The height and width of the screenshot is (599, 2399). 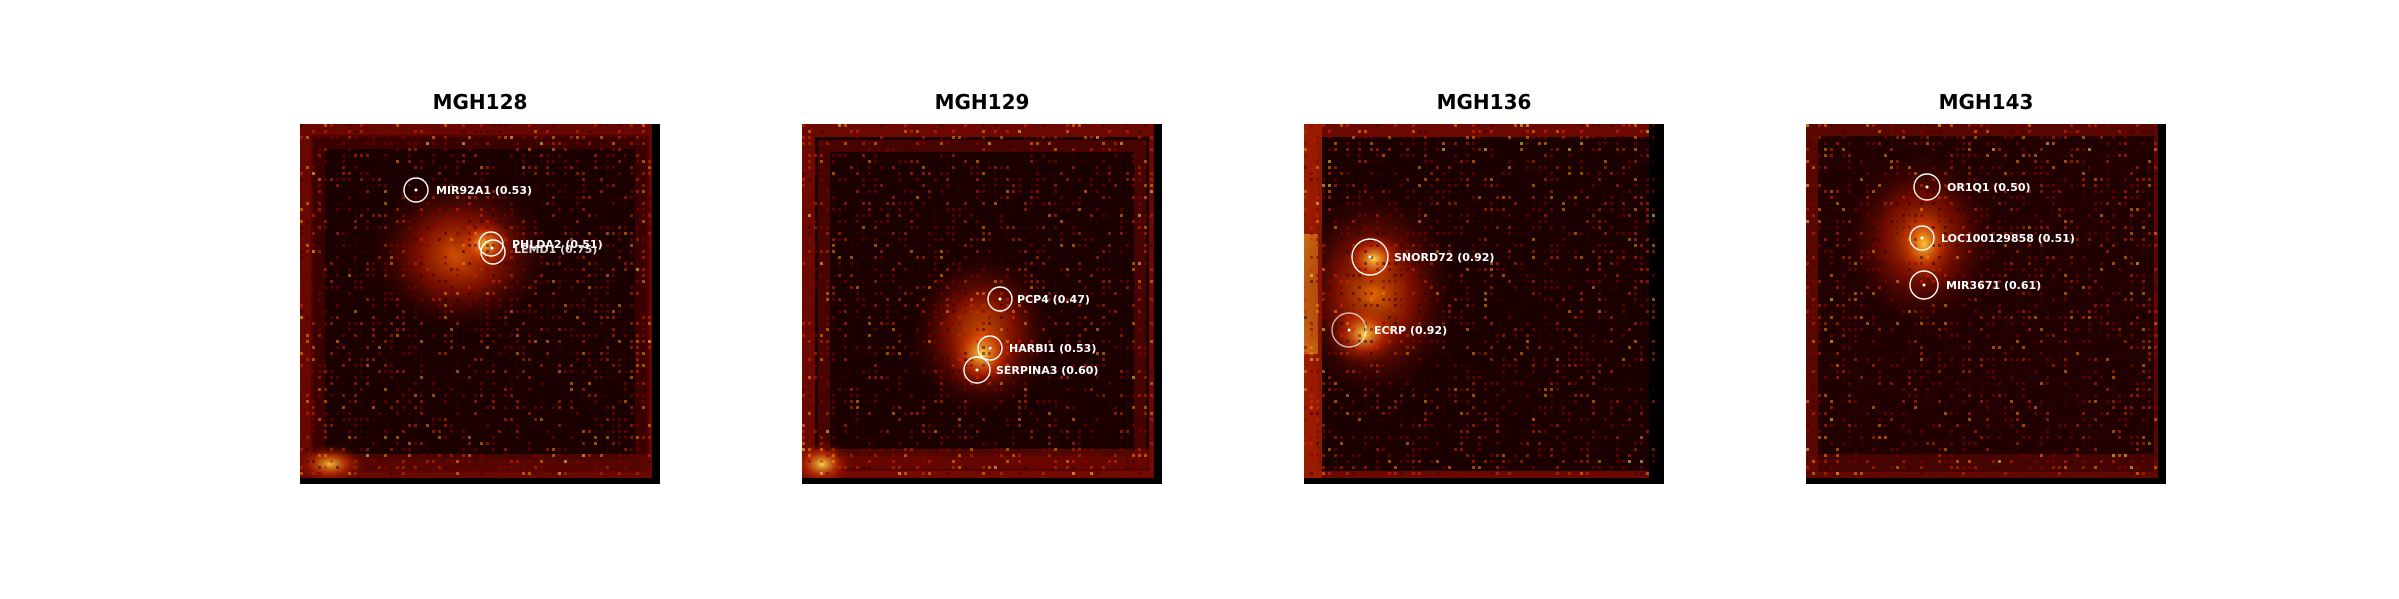 What do you see at coordinates (1986, 102) in the screenshot?
I see `panel-title: MGH143` at bounding box center [1986, 102].